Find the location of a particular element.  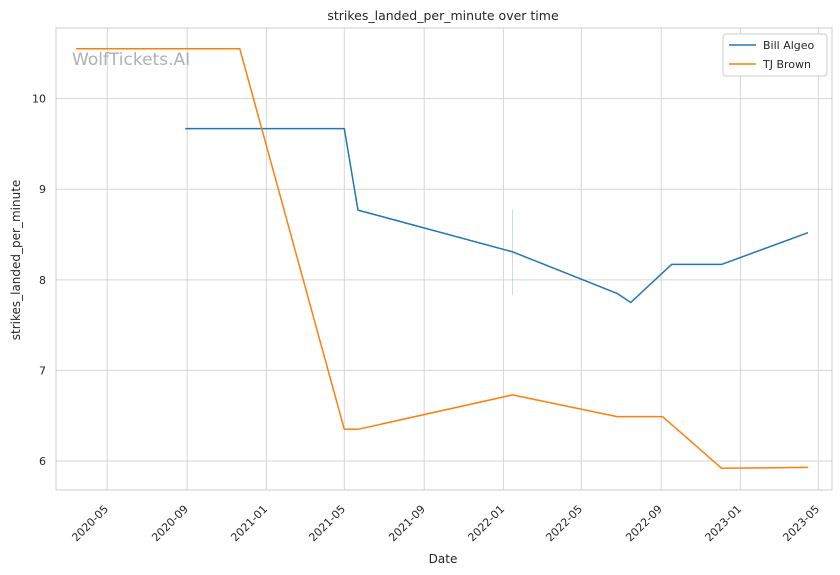

y-tick-label: 10 is located at coordinates (39, 99).